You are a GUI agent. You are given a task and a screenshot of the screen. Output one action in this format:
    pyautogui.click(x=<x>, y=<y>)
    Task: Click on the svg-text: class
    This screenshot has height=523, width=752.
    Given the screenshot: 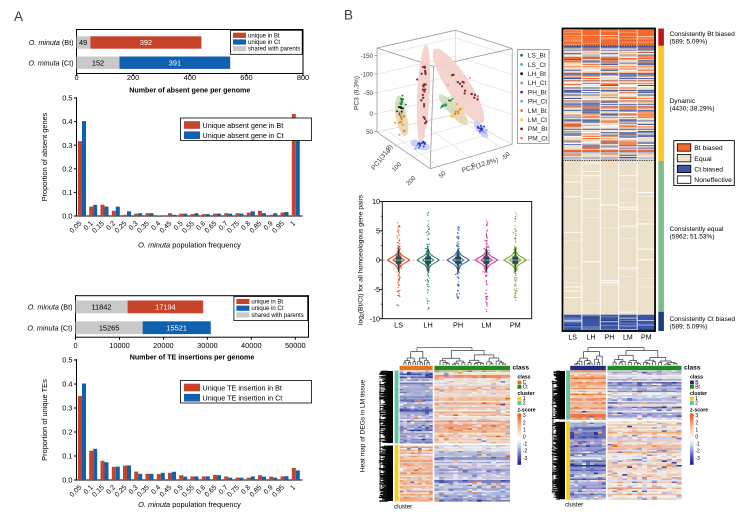 What is the action you would take?
    pyautogui.click(x=524, y=378)
    